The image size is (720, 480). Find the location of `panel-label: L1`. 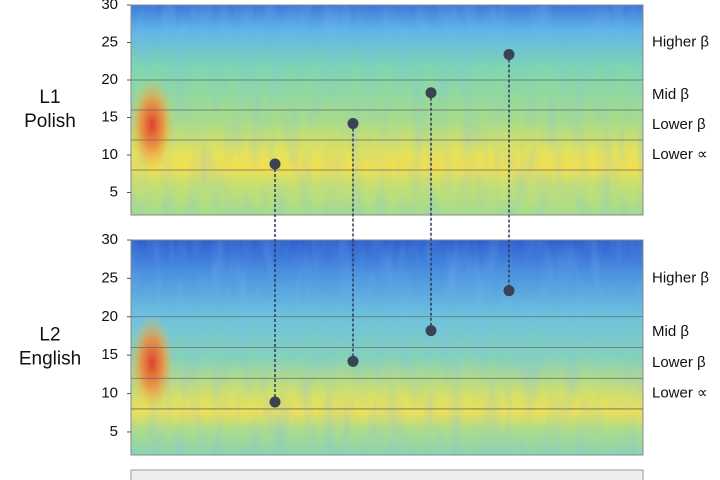

panel-label: L1 is located at coordinates (49, 97).